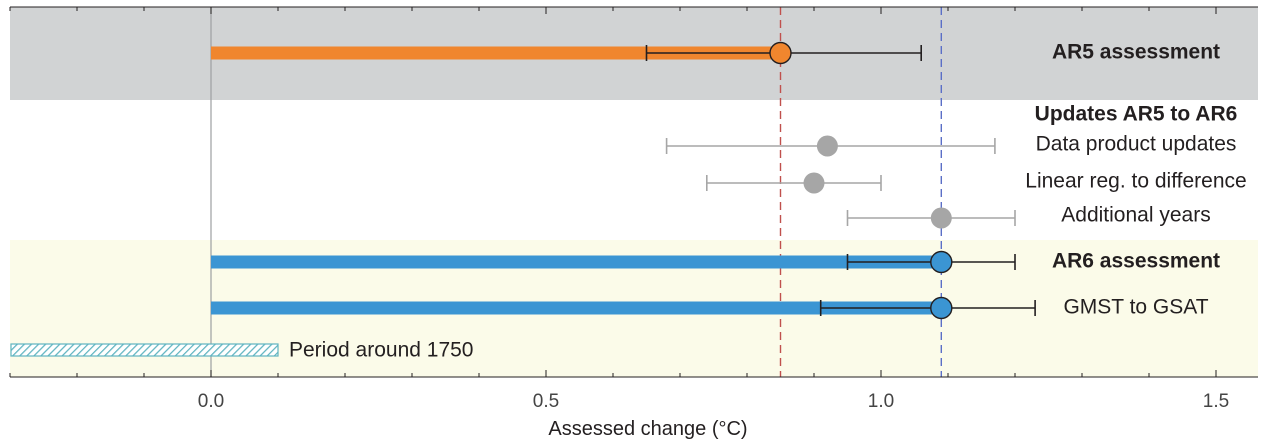  What do you see at coordinates (1136, 144) in the screenshot?
I see `row-label-2: Data product updates` at bounding box center [1136, 144].